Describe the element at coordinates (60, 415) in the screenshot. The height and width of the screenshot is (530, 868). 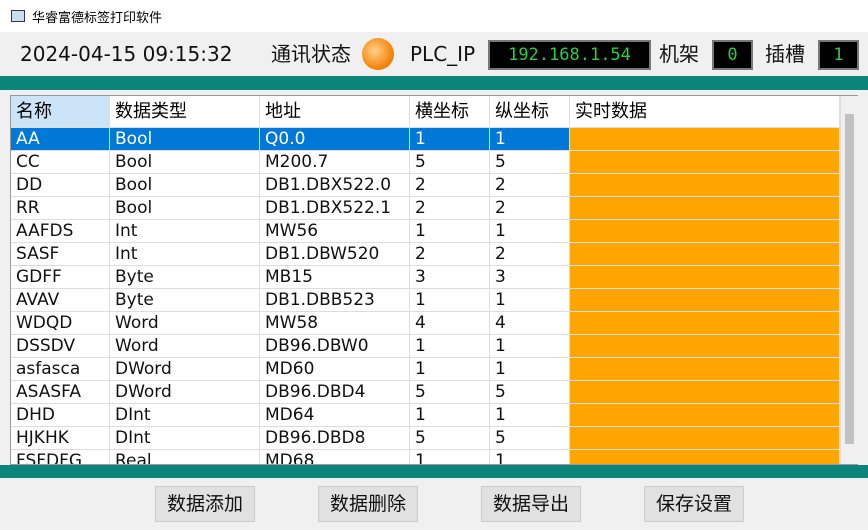
I see `table-cell: DHD` at that location.